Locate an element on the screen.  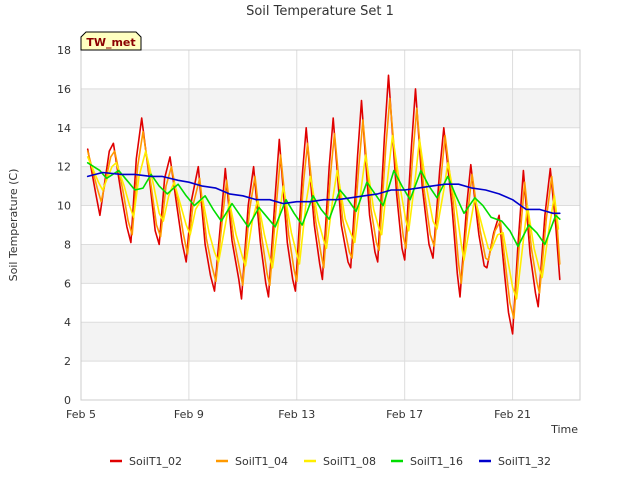
y-tick-label: 18 is located at coordinates (64, 50).